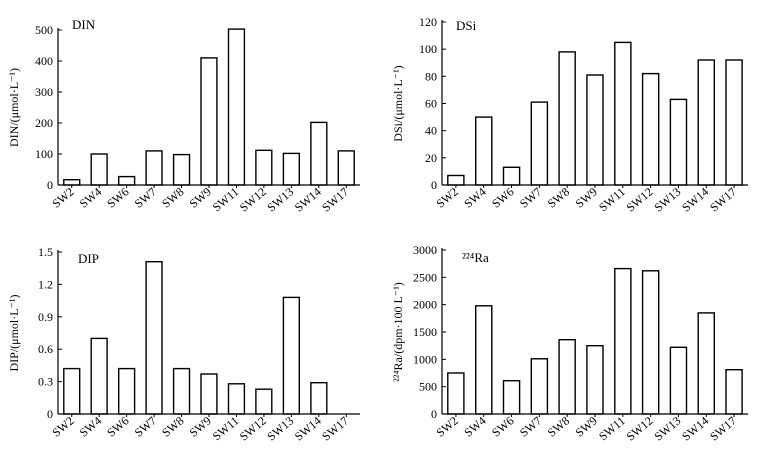  What do you see at coordinates (44, 61) in the screenshot?
I see `y-tick-label: 400` at bounding box center [44, 61].